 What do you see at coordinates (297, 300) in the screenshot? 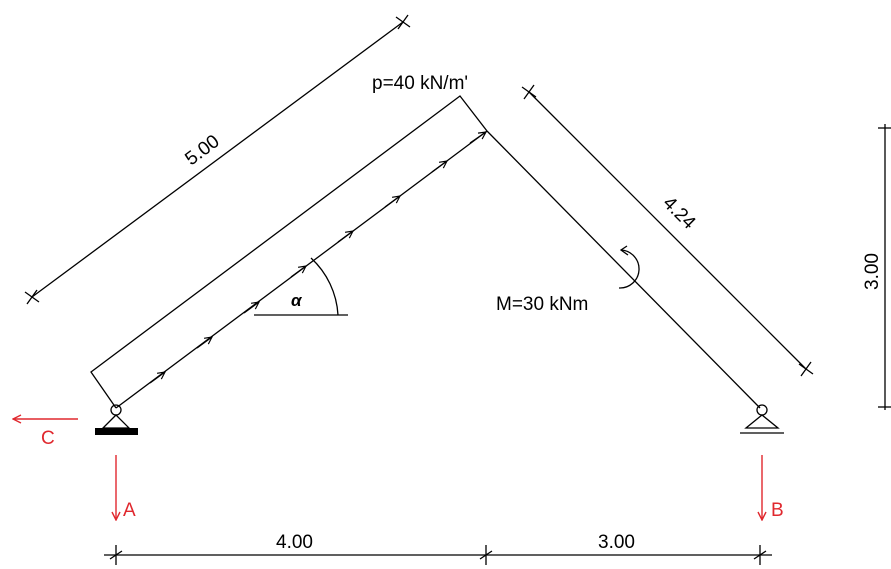
I see `angle-label: α` at bounding box center [297, 300].